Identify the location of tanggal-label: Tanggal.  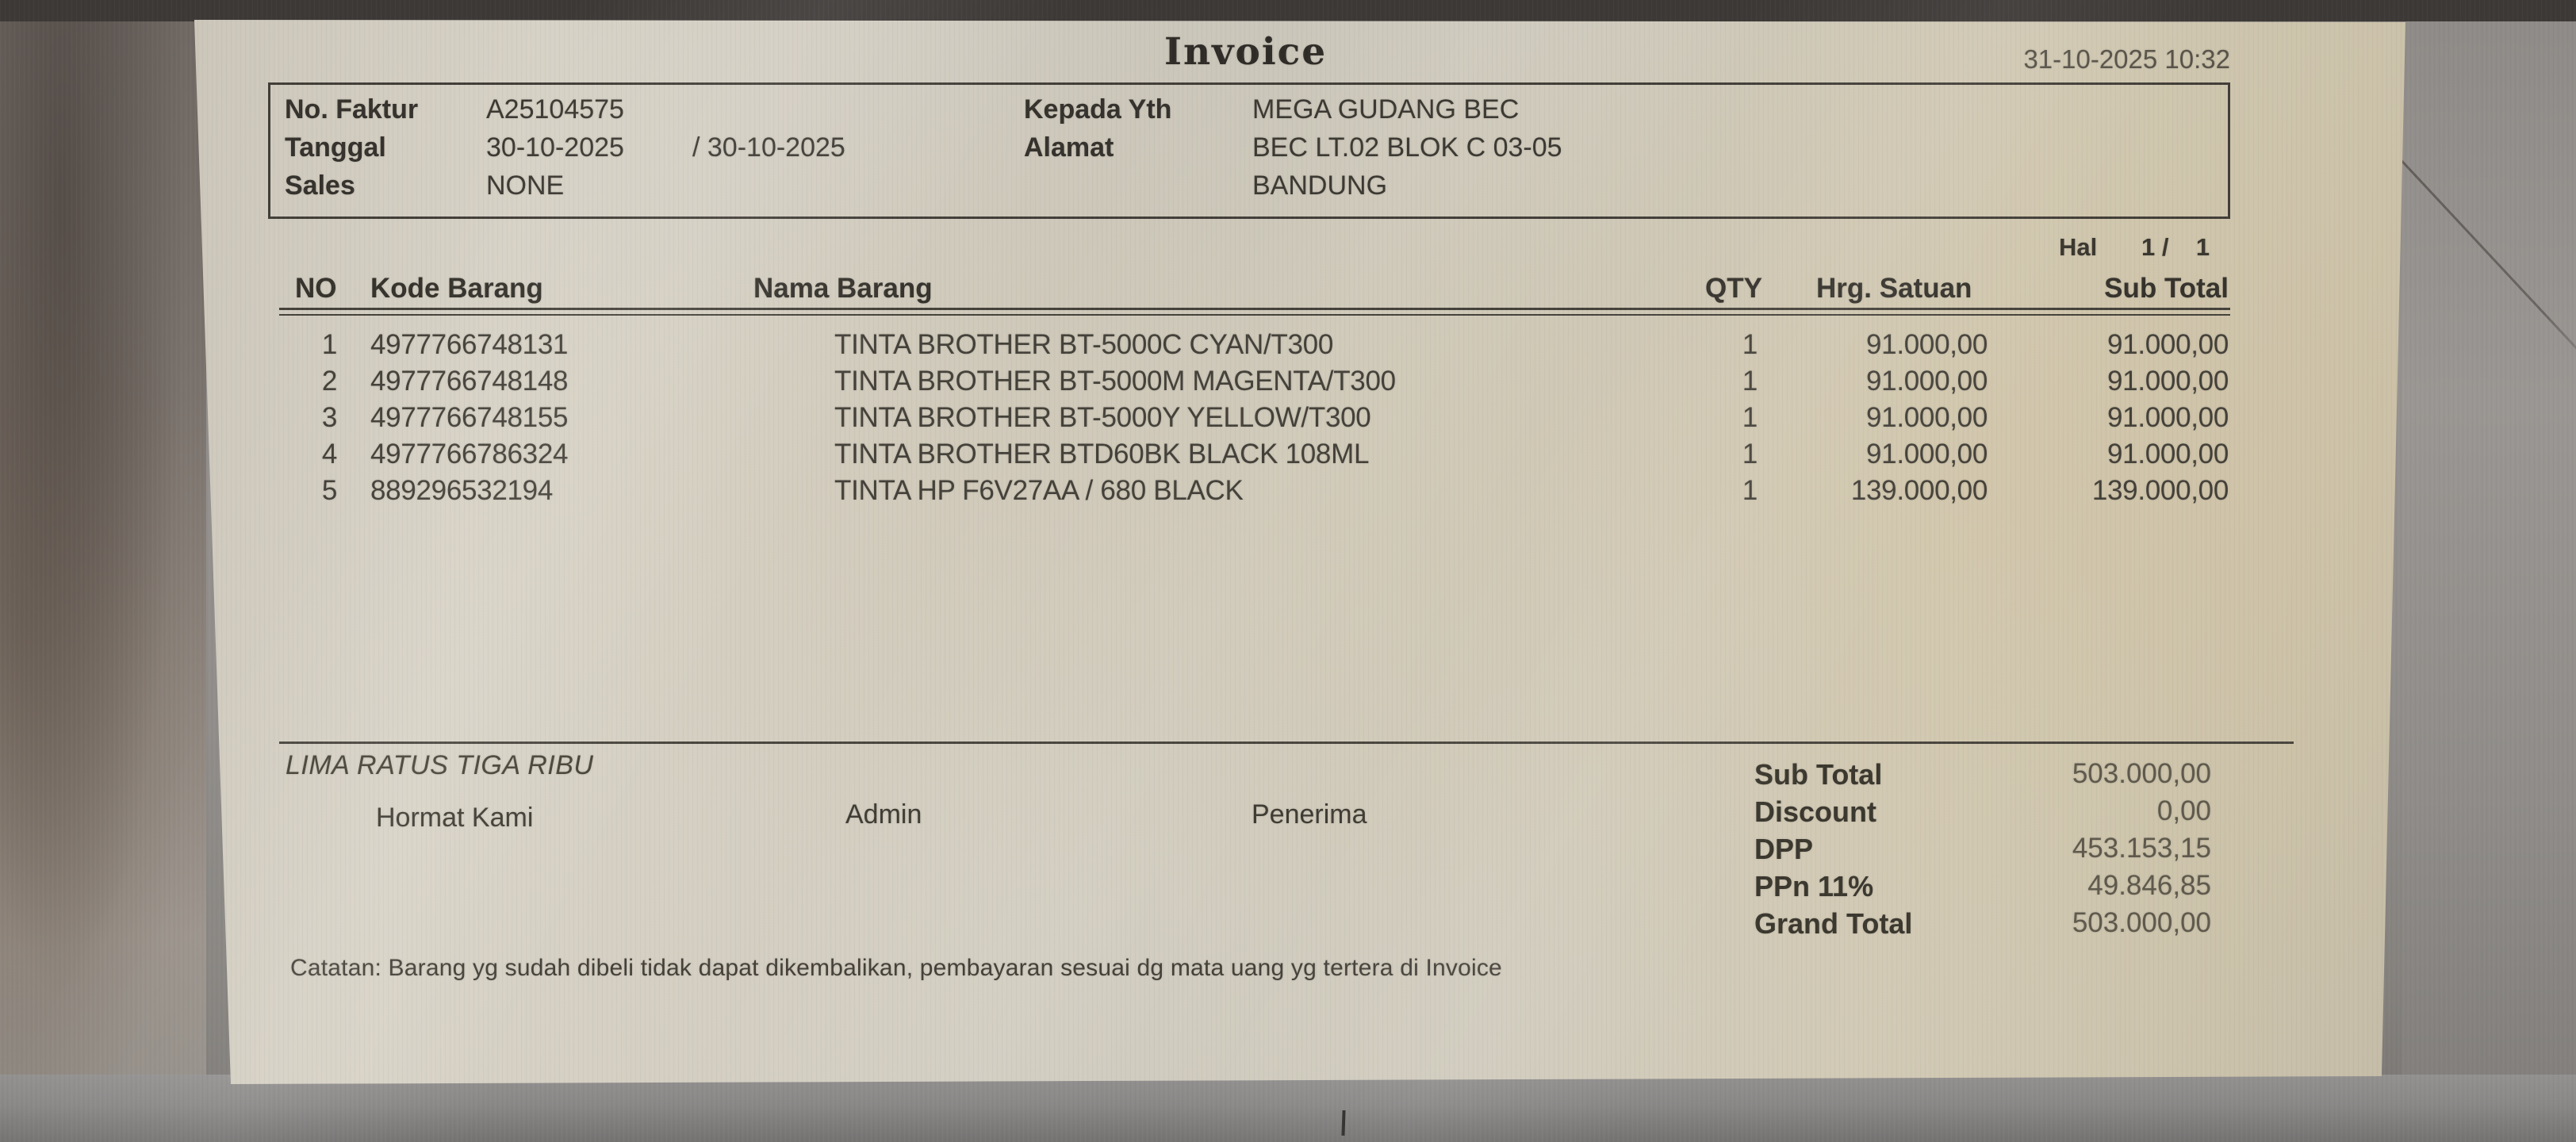
(336, 147).